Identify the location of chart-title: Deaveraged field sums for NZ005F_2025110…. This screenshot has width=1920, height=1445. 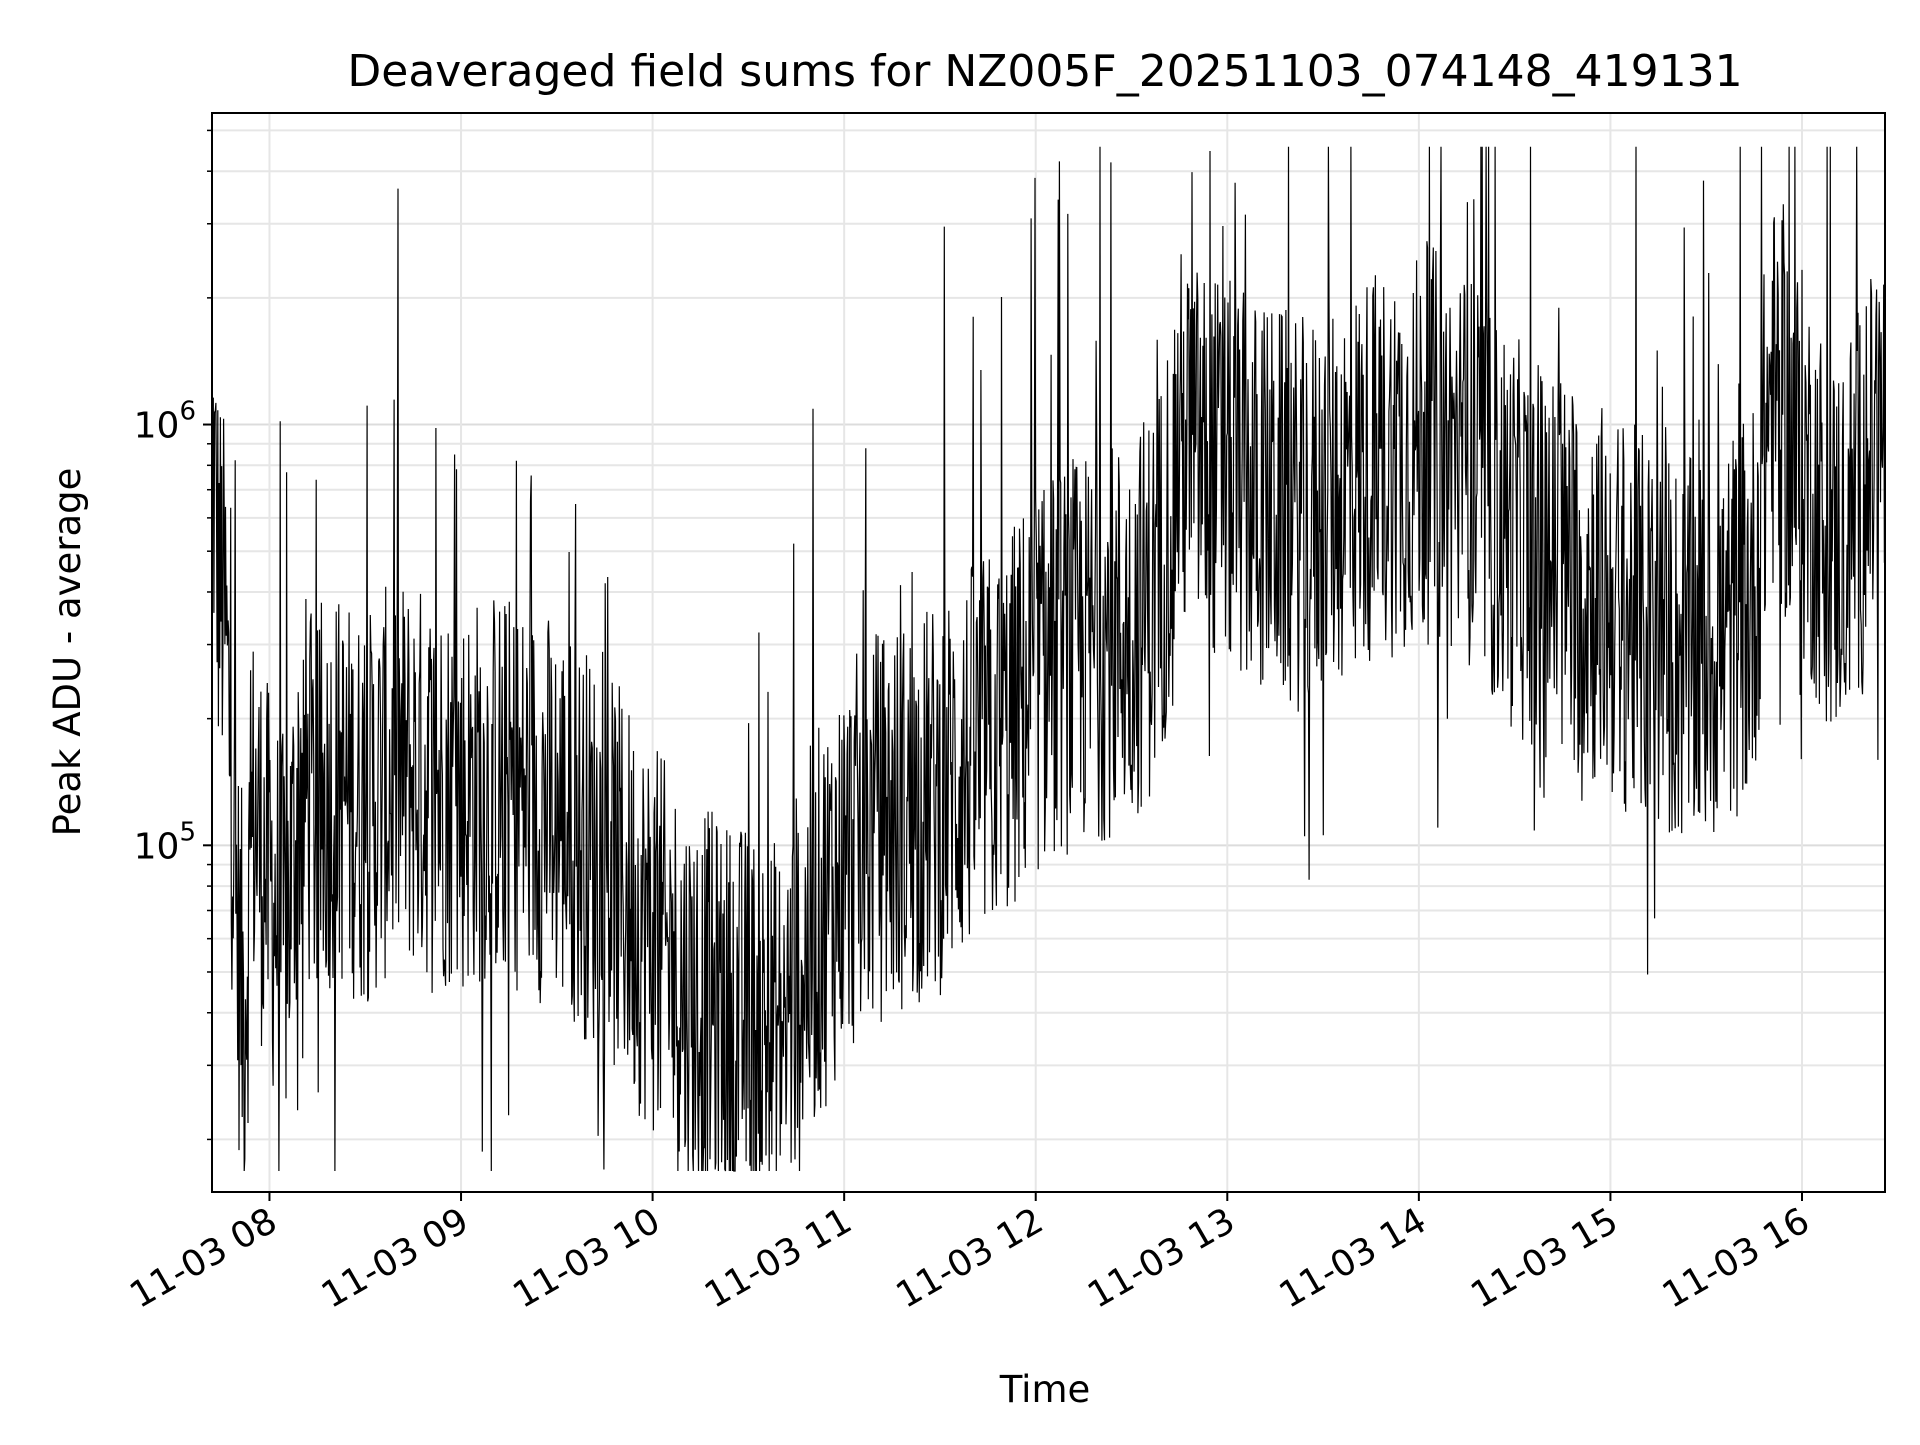
(1044, 71).